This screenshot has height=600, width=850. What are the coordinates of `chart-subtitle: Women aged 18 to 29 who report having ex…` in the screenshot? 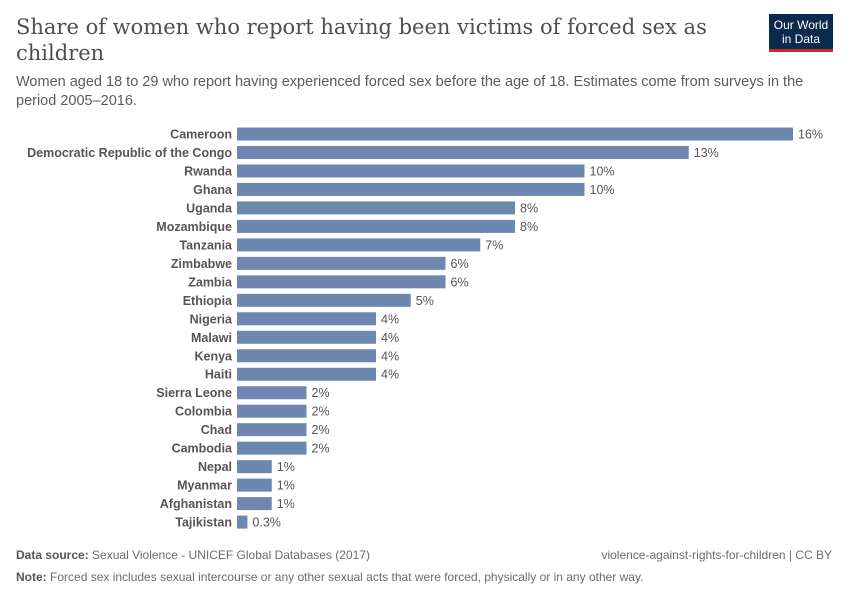 It's located at (410, 91).